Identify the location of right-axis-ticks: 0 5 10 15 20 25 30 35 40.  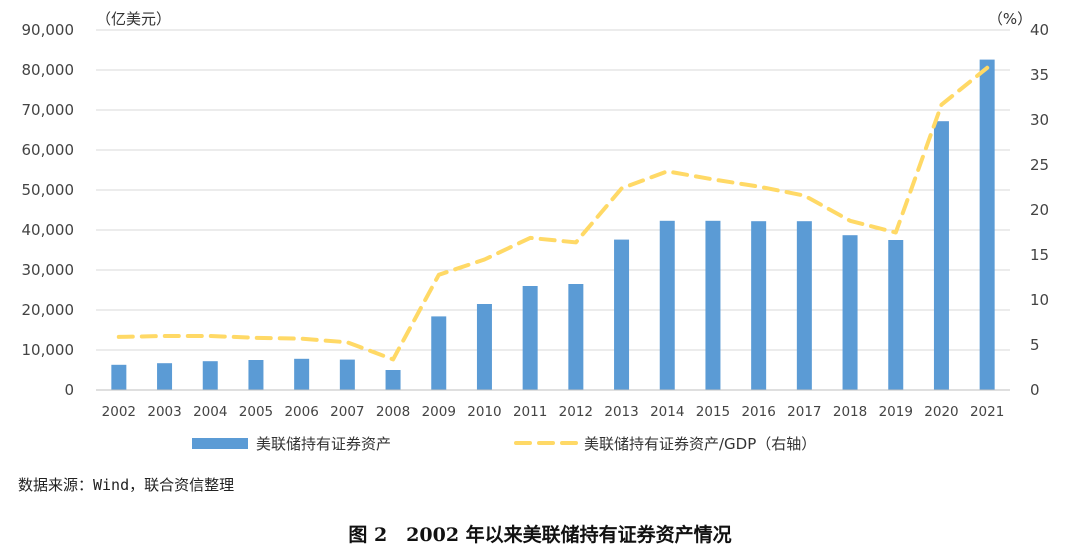
(1039, 210).